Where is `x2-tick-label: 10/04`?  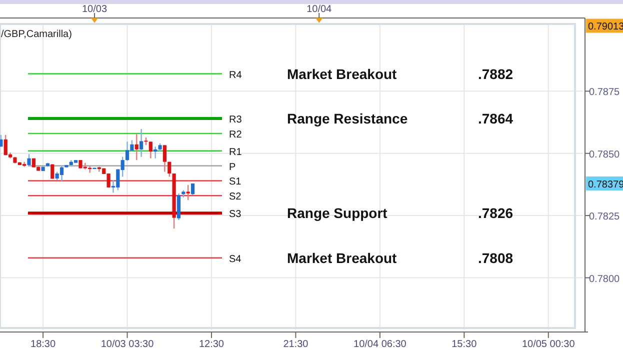 x2-tick-label: 10/04 is located at coordinates (319, 9).